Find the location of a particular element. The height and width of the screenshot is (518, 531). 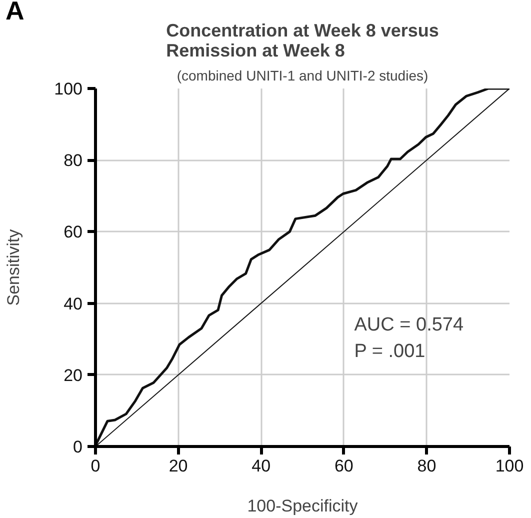

y-axis-title: Sensitivity is located at coordinates (14, 267).